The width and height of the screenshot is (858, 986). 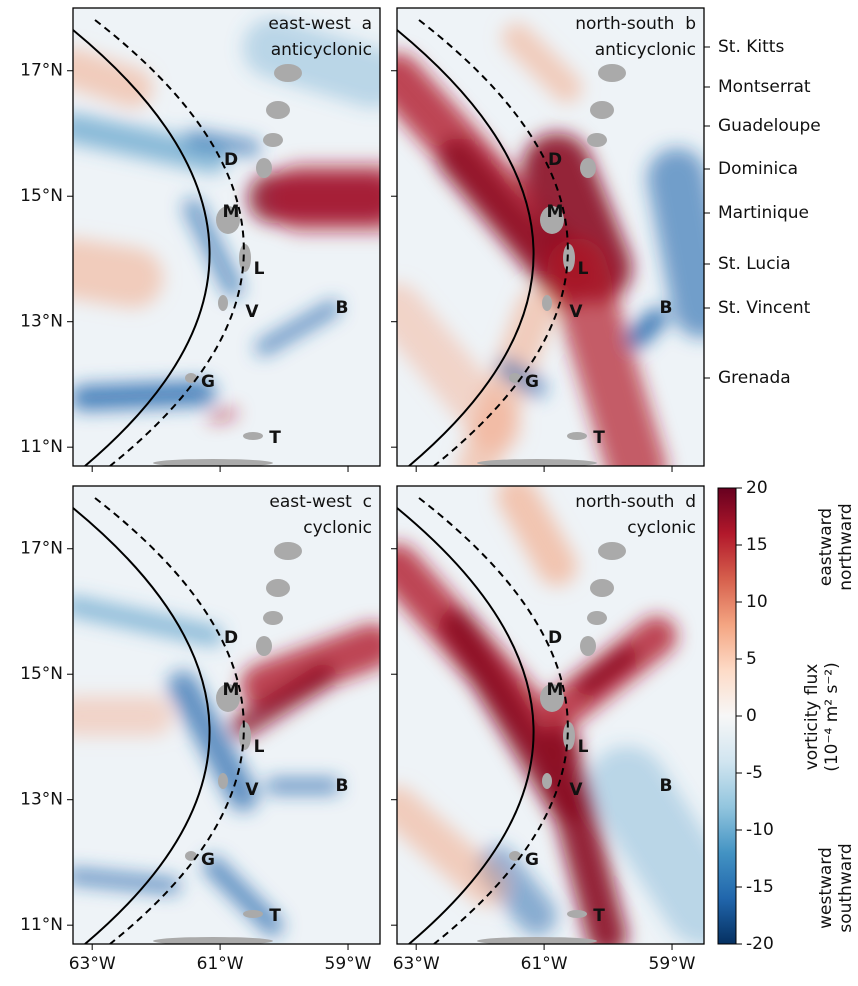 I want to click on colorbar-tick-label: -20, so click(x=760, y=944).